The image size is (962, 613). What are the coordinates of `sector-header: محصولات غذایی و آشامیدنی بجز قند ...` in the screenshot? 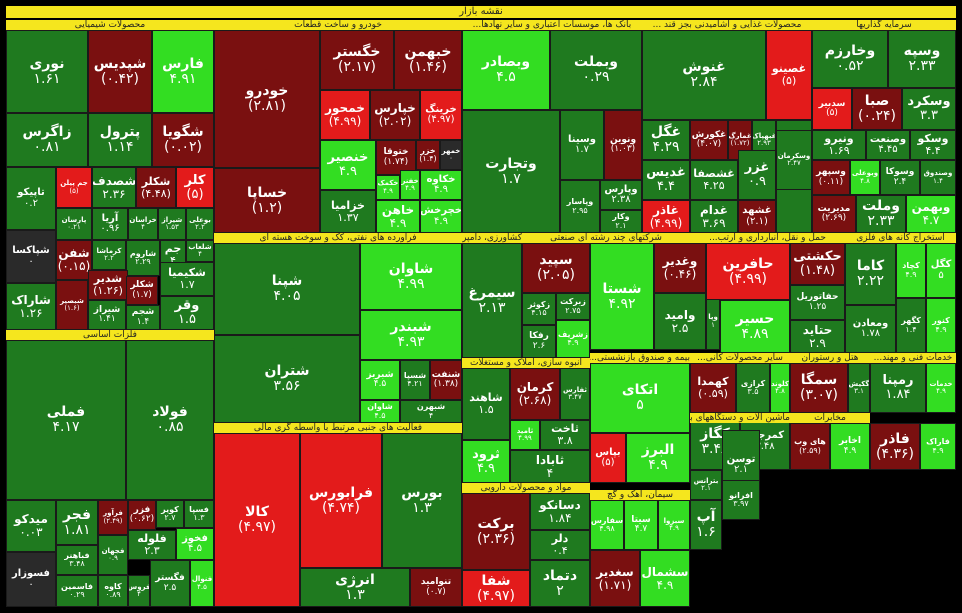 It's located at (727, 25).